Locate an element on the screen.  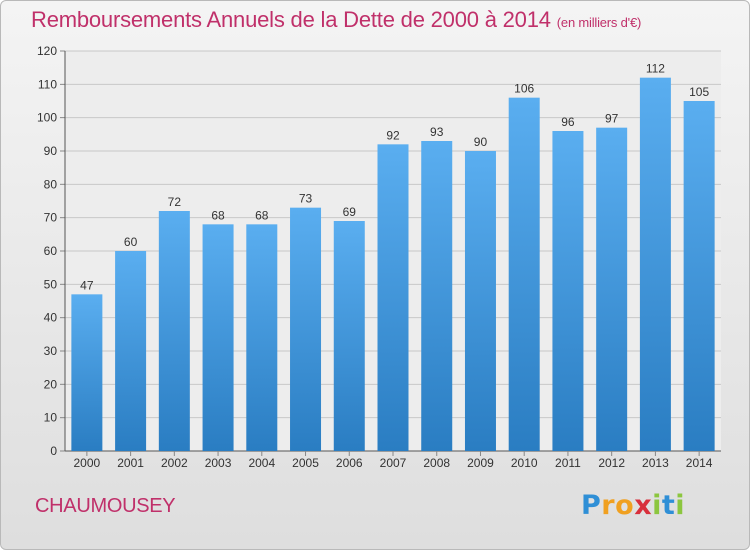
x-tick-label: 2000 is located at coordinates (87, 463).